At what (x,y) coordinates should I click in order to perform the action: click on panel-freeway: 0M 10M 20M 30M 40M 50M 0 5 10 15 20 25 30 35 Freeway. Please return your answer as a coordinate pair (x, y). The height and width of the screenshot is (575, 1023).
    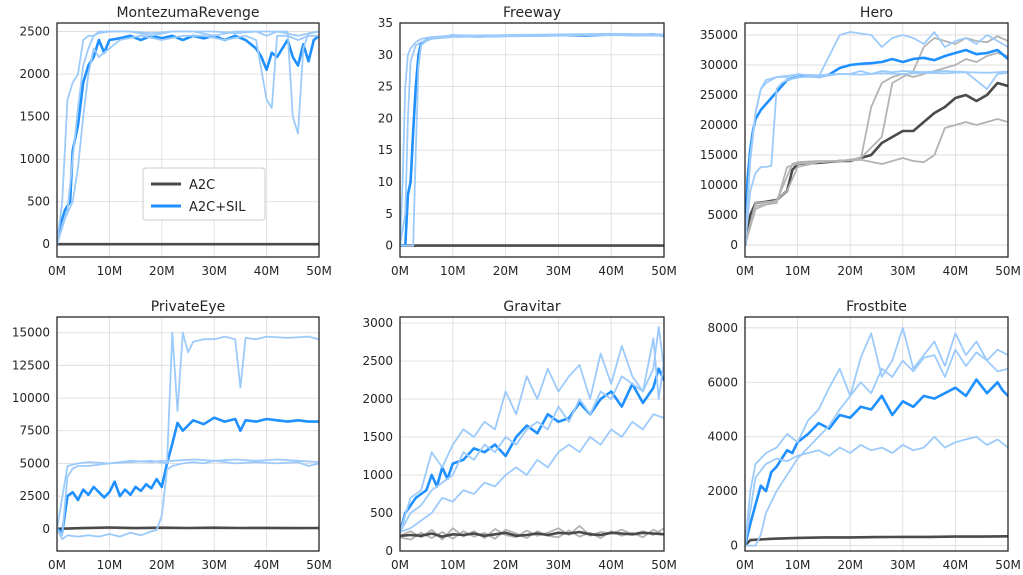
    Looking at the image, I should click on (527, 141).